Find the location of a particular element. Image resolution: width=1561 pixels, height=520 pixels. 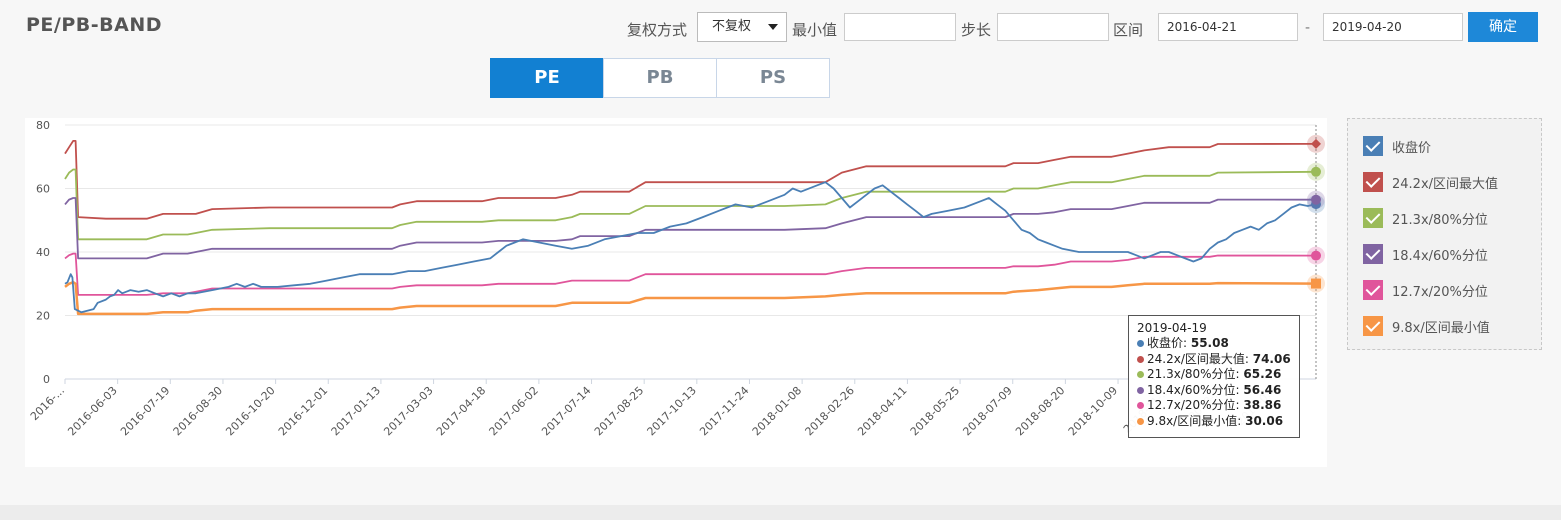

tooltip-row: 收盘价: 55.08 is located at coordinates (1214, 344).